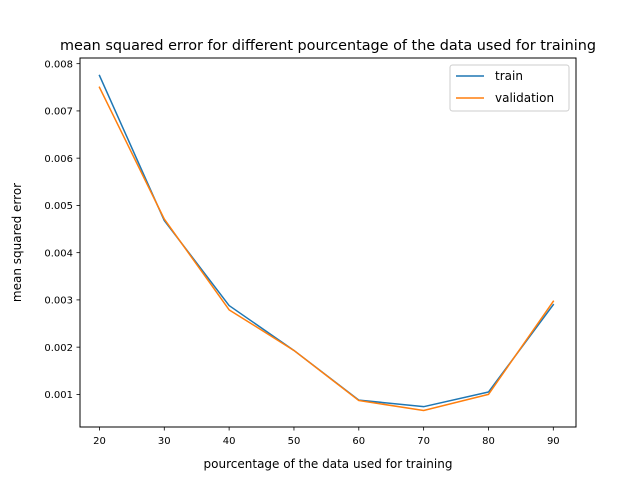  I want to click on y-tick-label: 0.007, so click(58, 112).